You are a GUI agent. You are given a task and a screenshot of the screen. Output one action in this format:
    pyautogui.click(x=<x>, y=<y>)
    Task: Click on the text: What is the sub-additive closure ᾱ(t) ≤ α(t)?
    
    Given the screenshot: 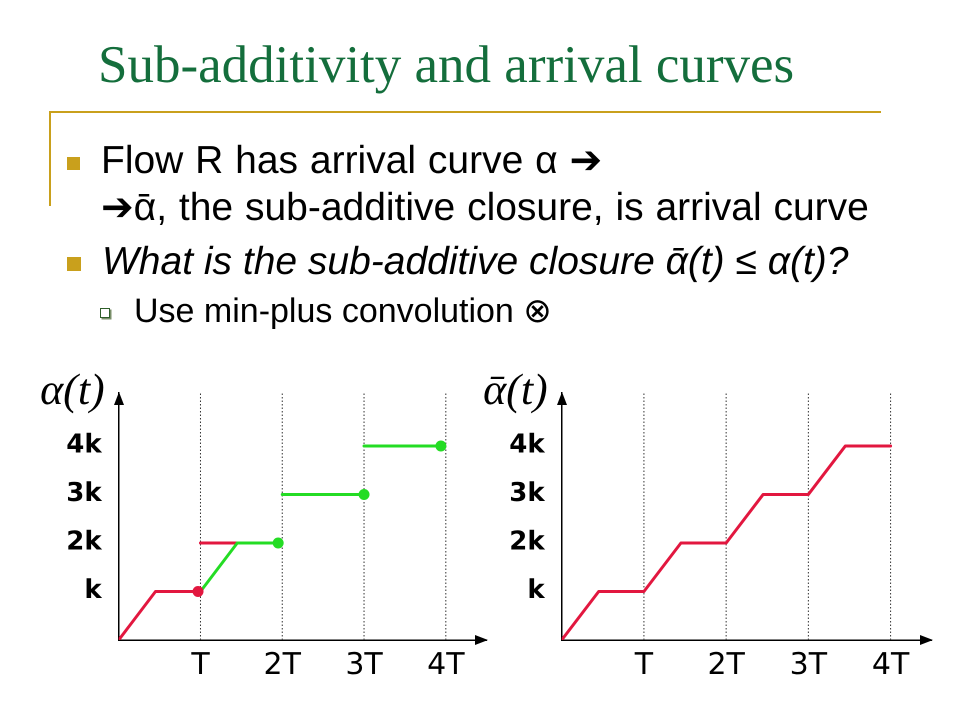 What is the action you would take?
    pyautogui.click(x=475, y=261)
    